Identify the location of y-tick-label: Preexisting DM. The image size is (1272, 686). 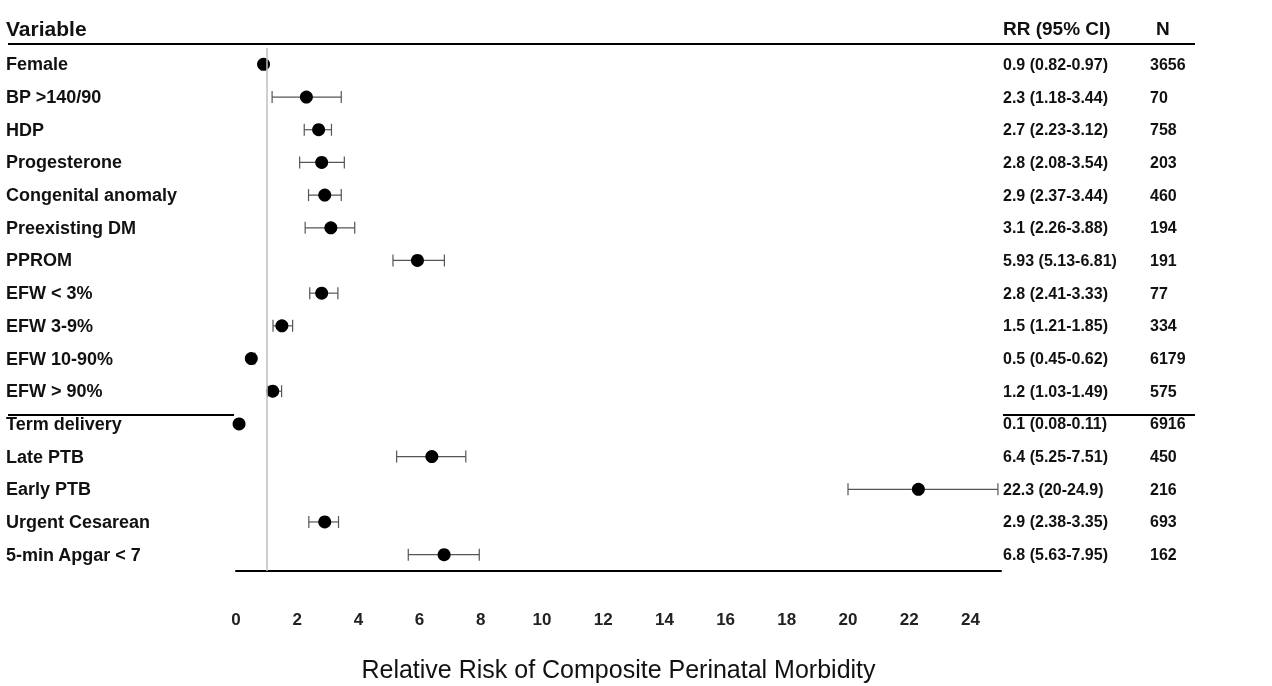
(71, 227).